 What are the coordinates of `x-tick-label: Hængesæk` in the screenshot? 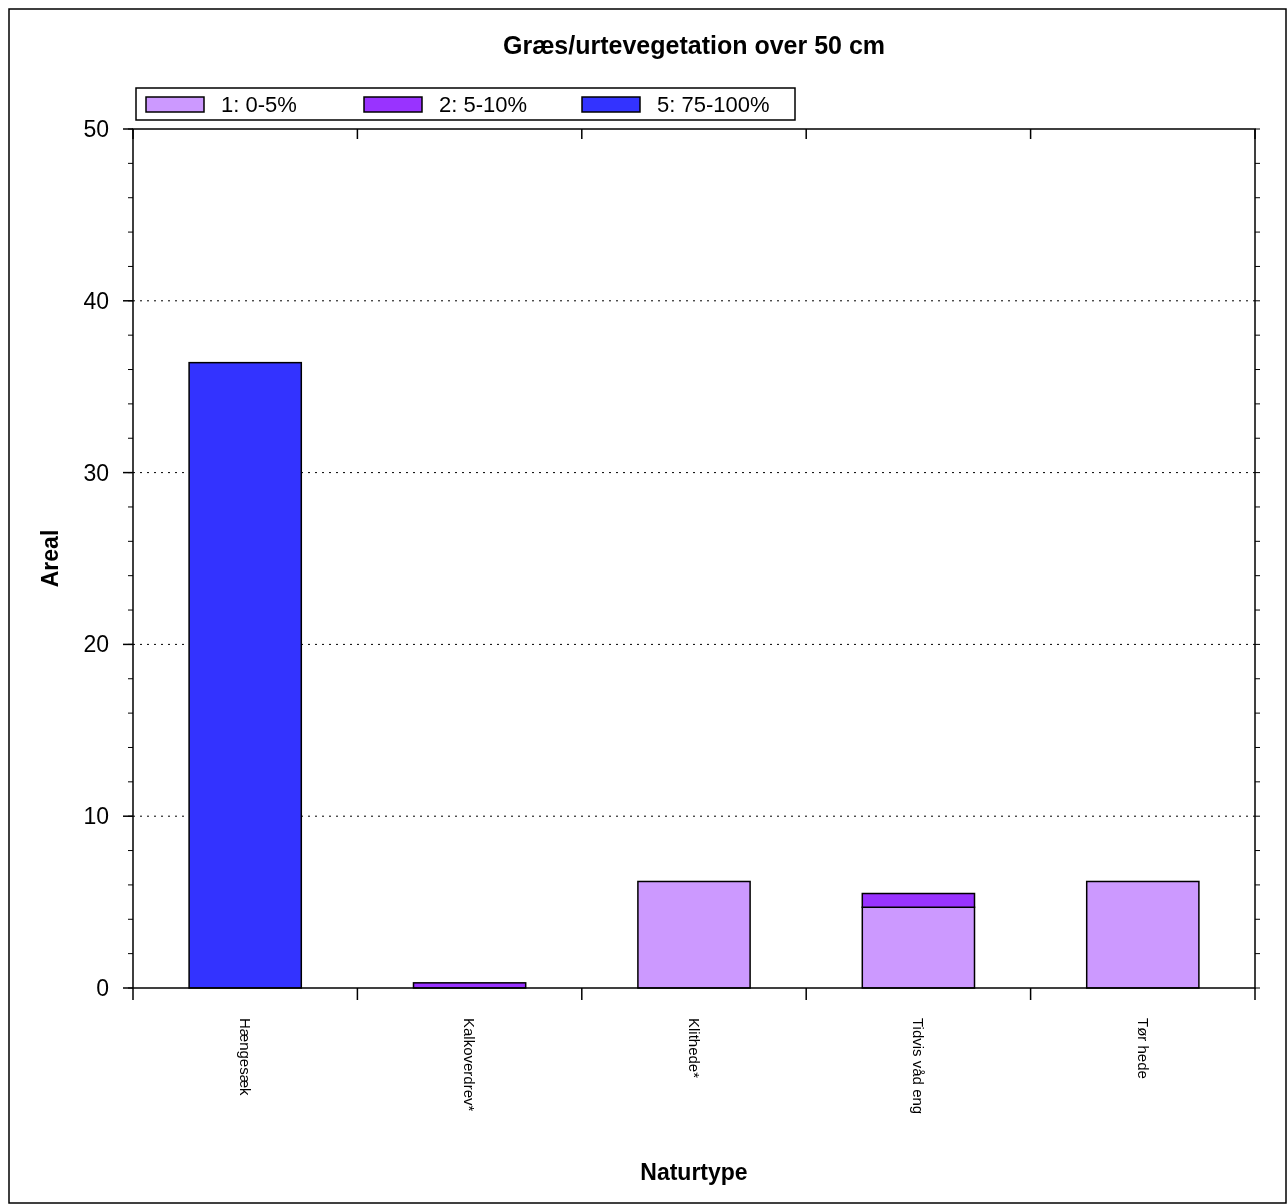 It's located at (245, 1057).